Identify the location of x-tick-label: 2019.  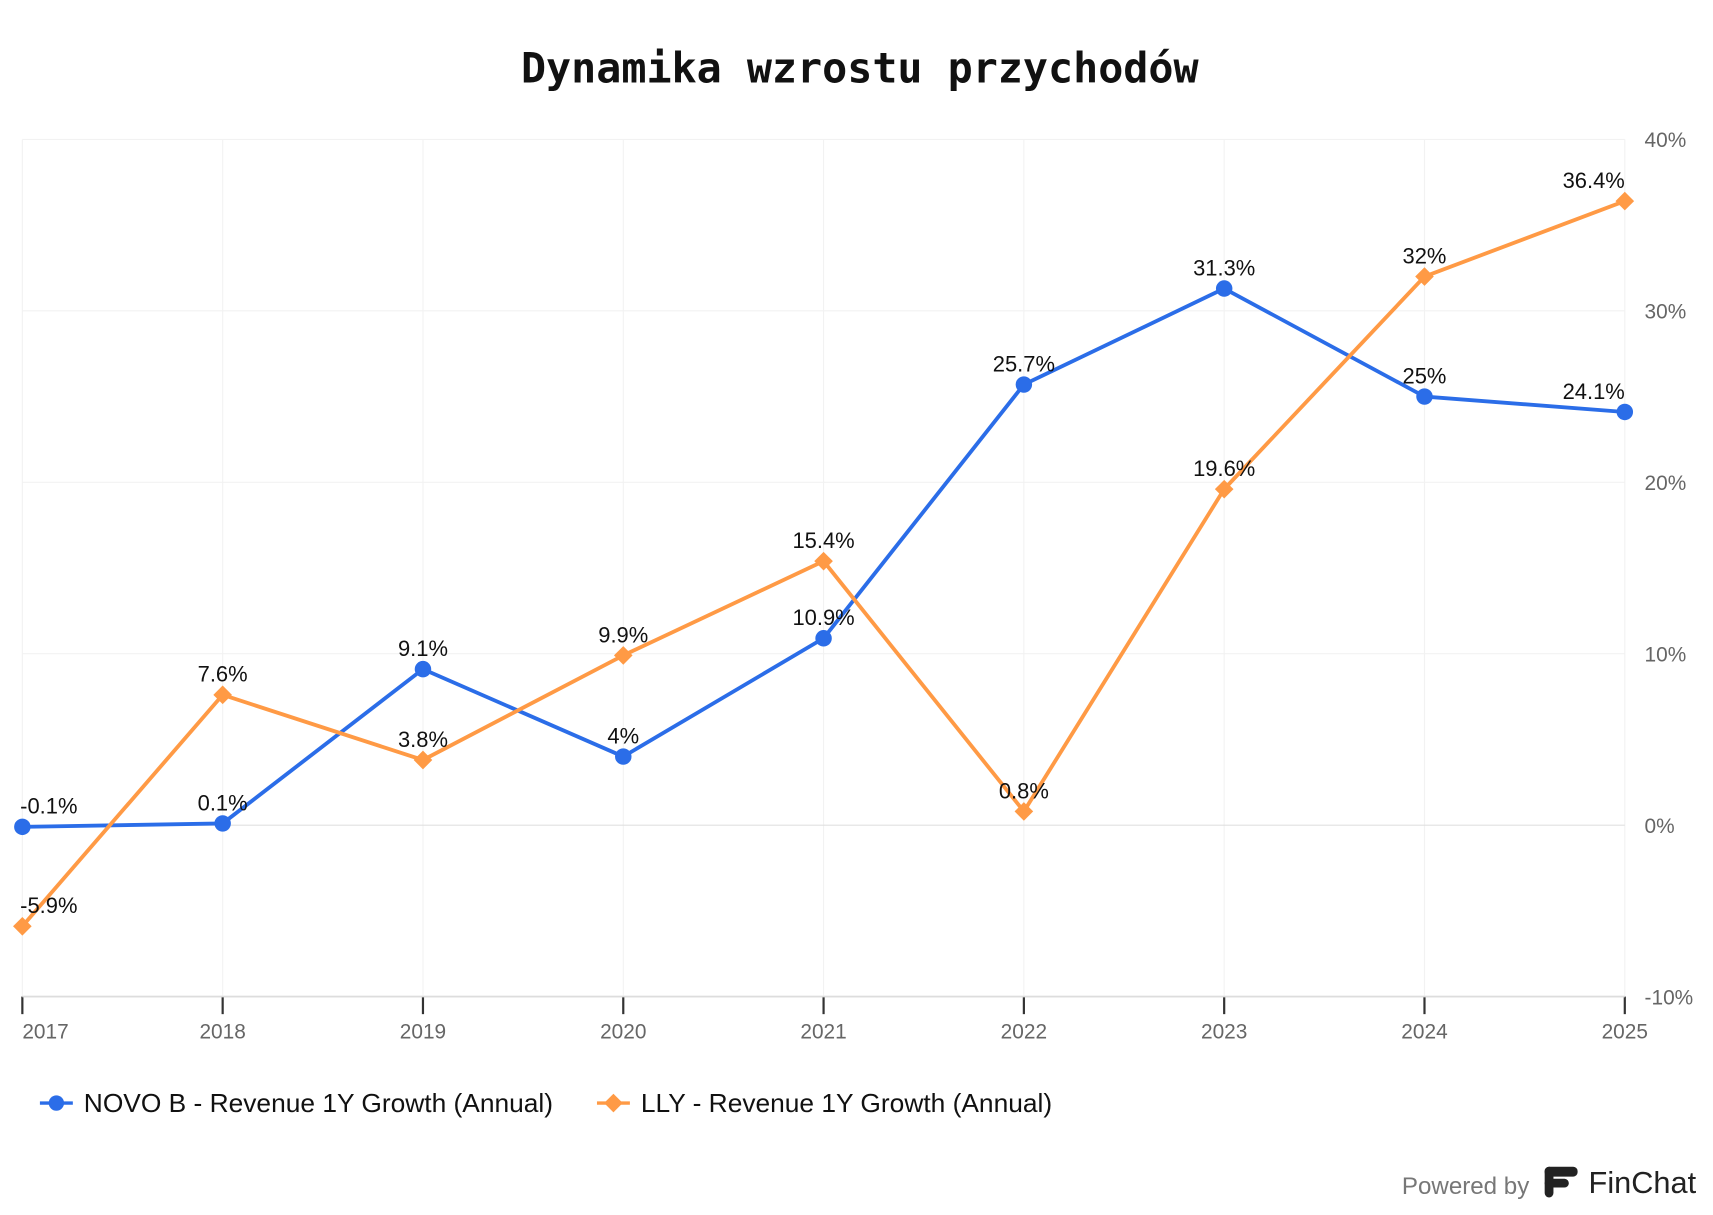
(423, 1031).